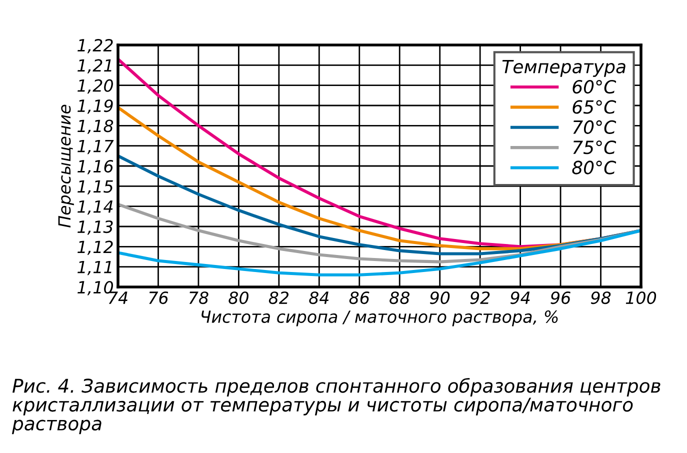  Describe the element at coordinates (594, 127) in the screenshot. I see `legend-label: 70°C` at that location.